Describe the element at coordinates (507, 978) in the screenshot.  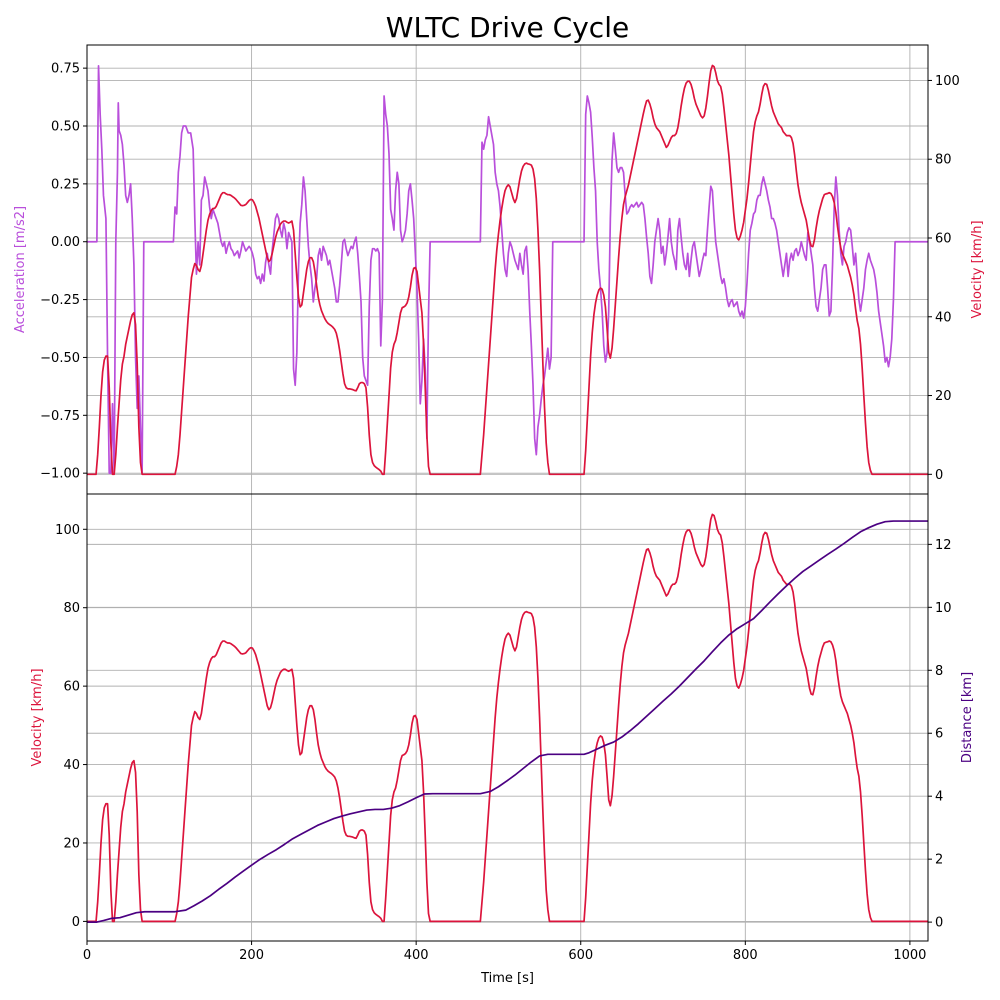
I see `time-axis-label: Time [s]` at that location.